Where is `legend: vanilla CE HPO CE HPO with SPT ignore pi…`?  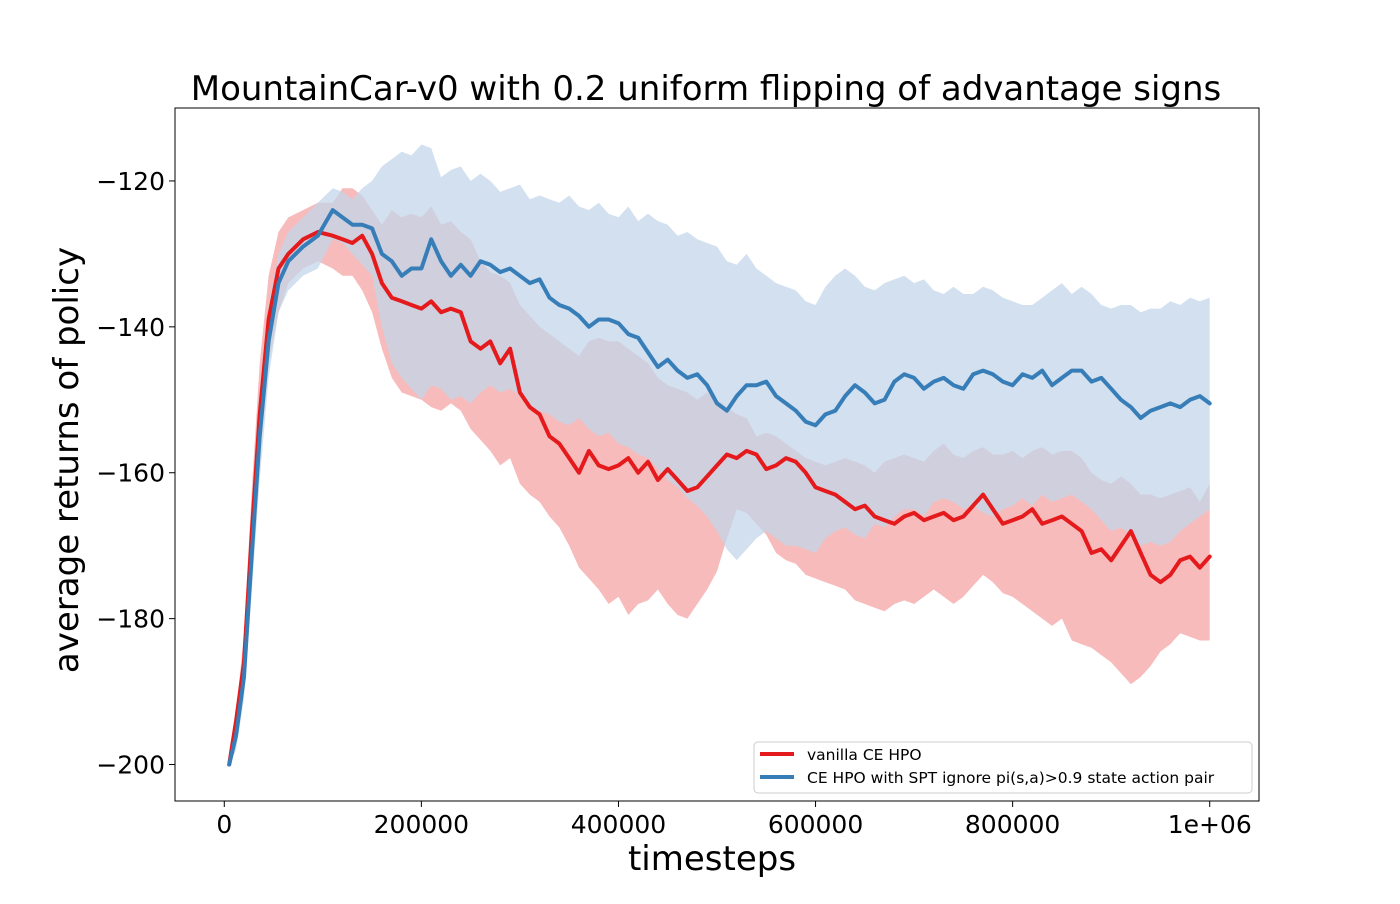
legend: vanilla CE HPO CE HPO with SPT ignore pi… is located at coordinates (1003, 767).